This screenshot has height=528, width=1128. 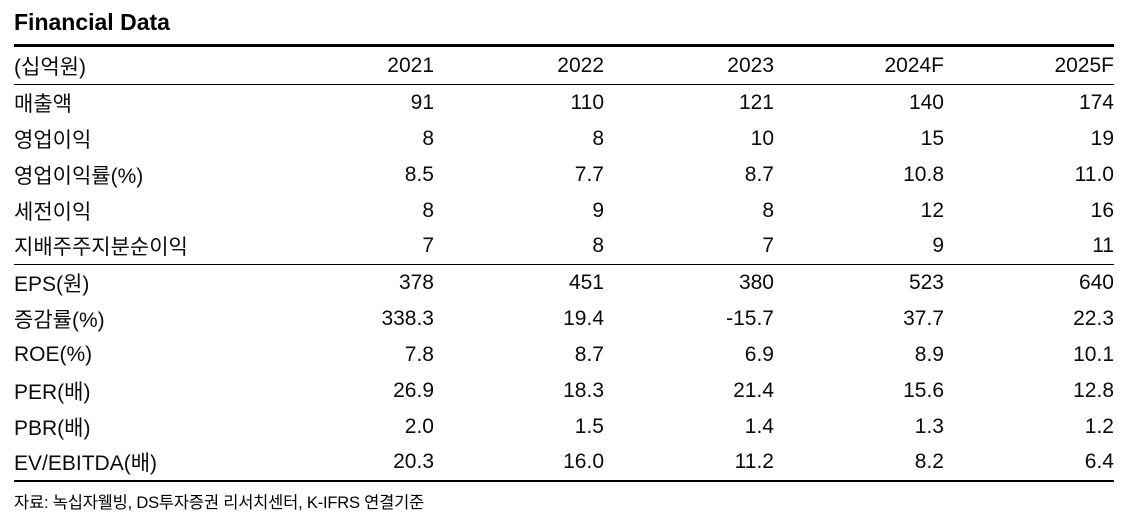 I want to click on table-row: ROE(%) 7.8 8.7 6.9 8.9 10.1, so click(x=564, y=355).